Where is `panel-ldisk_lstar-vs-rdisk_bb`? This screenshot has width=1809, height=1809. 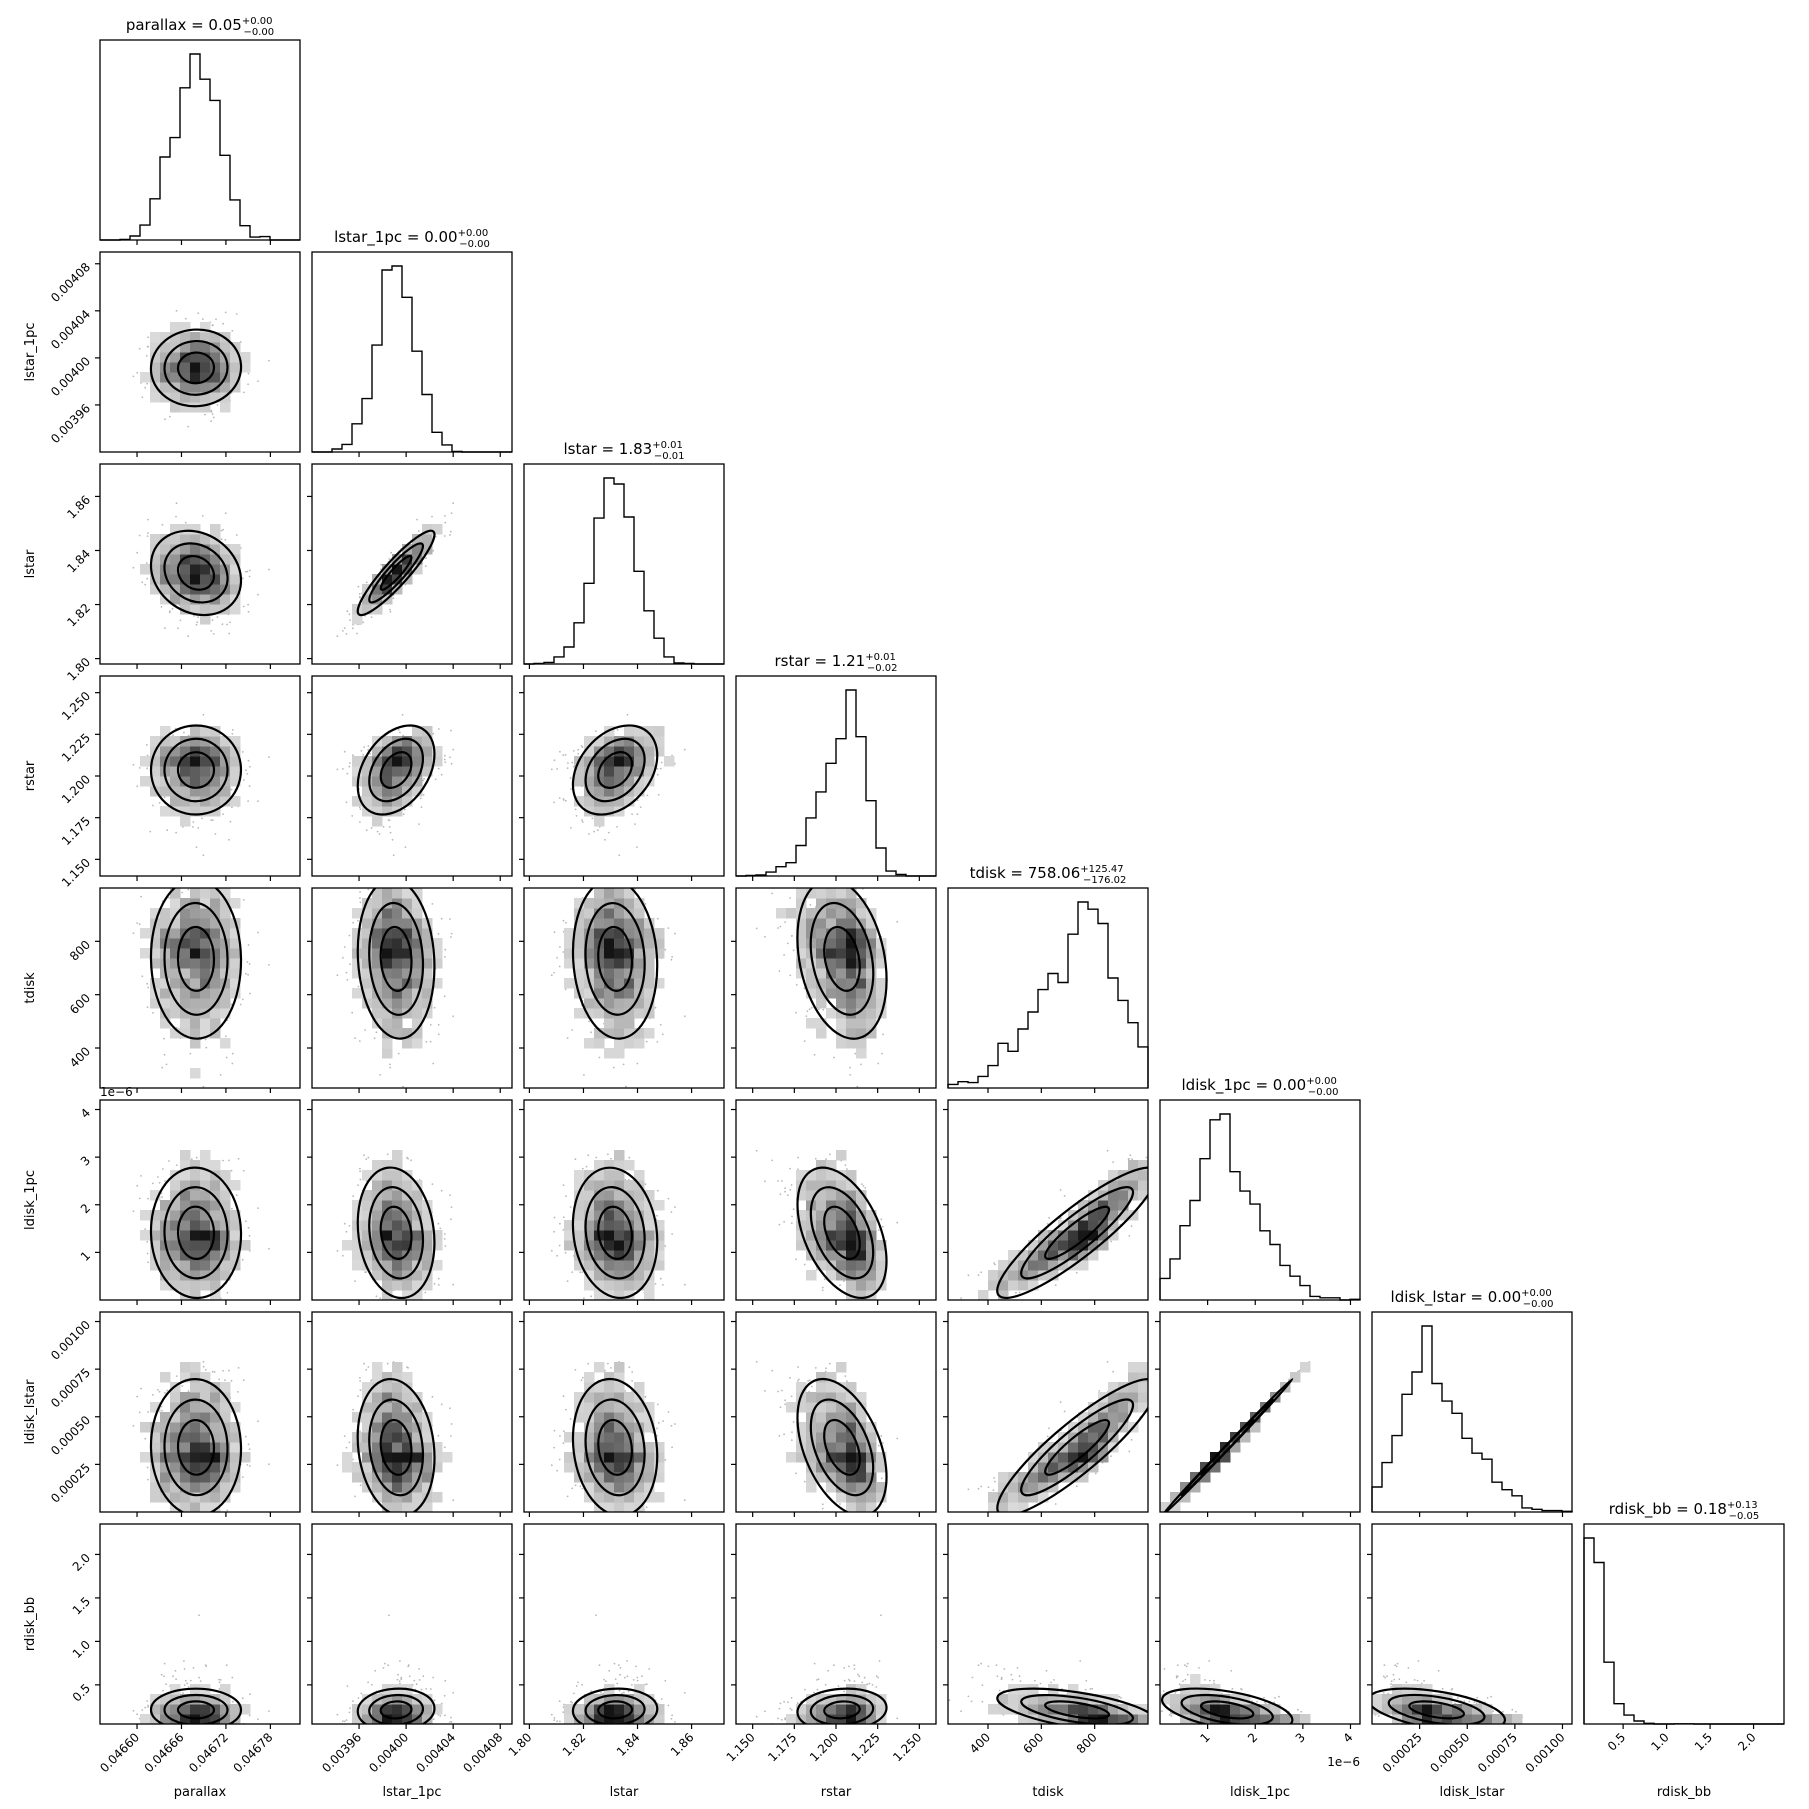 panel-ldisk_lstar-vs-rdisk_bb is located at coordinates (1470, 1626).